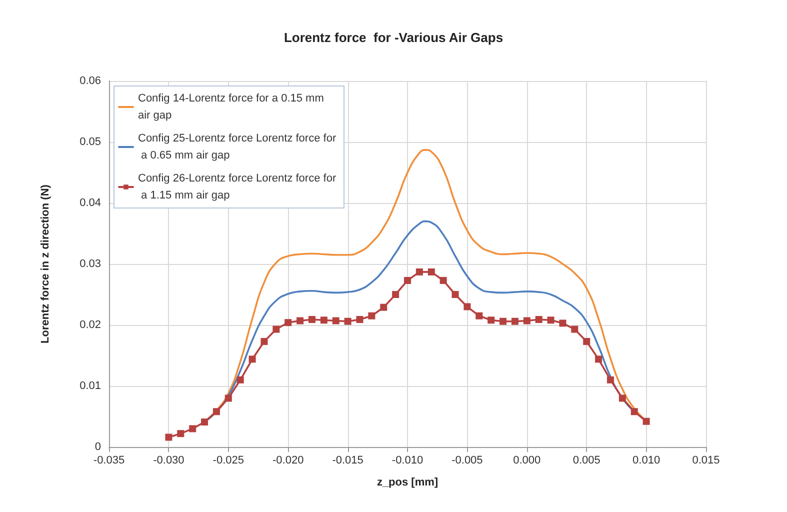  I want to click on x-axis-title: z_pos [mm], so click(407, 482).